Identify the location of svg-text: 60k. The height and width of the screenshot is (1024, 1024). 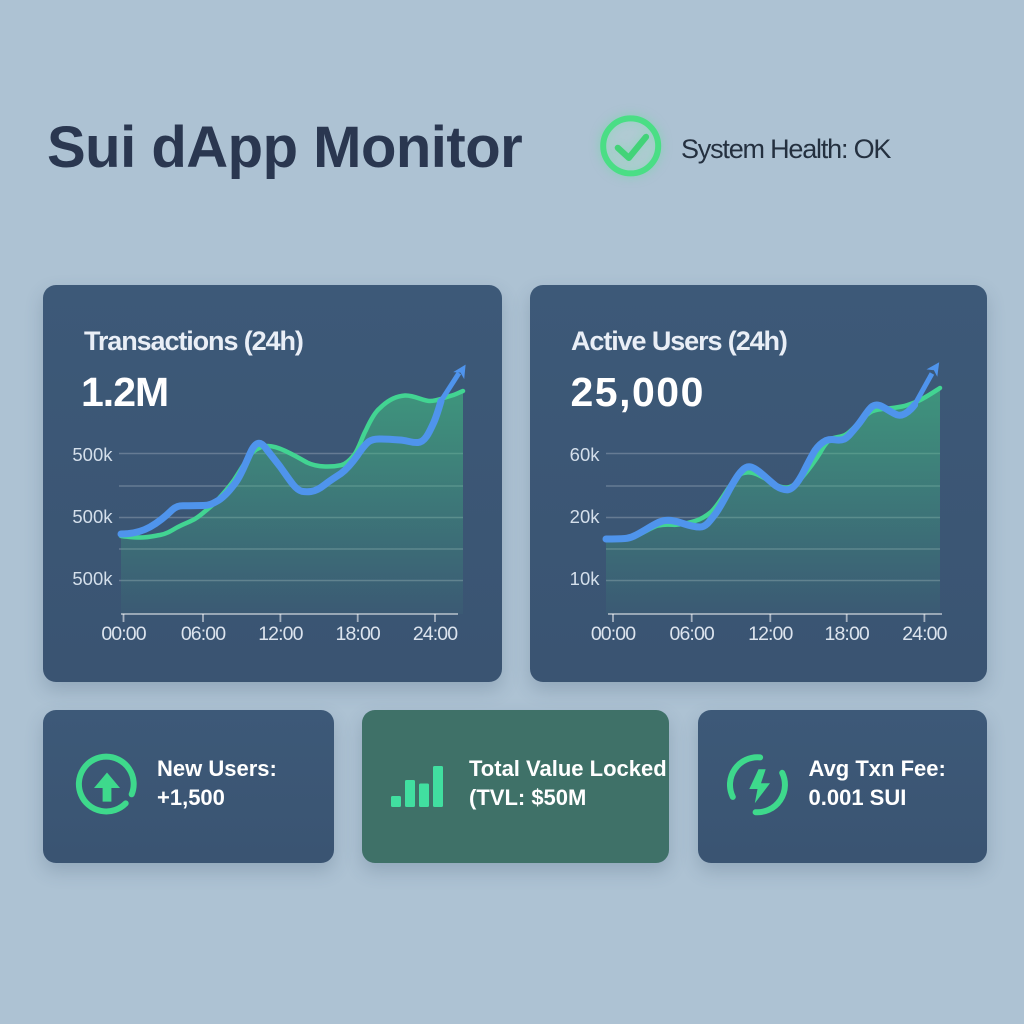
(585, 454).